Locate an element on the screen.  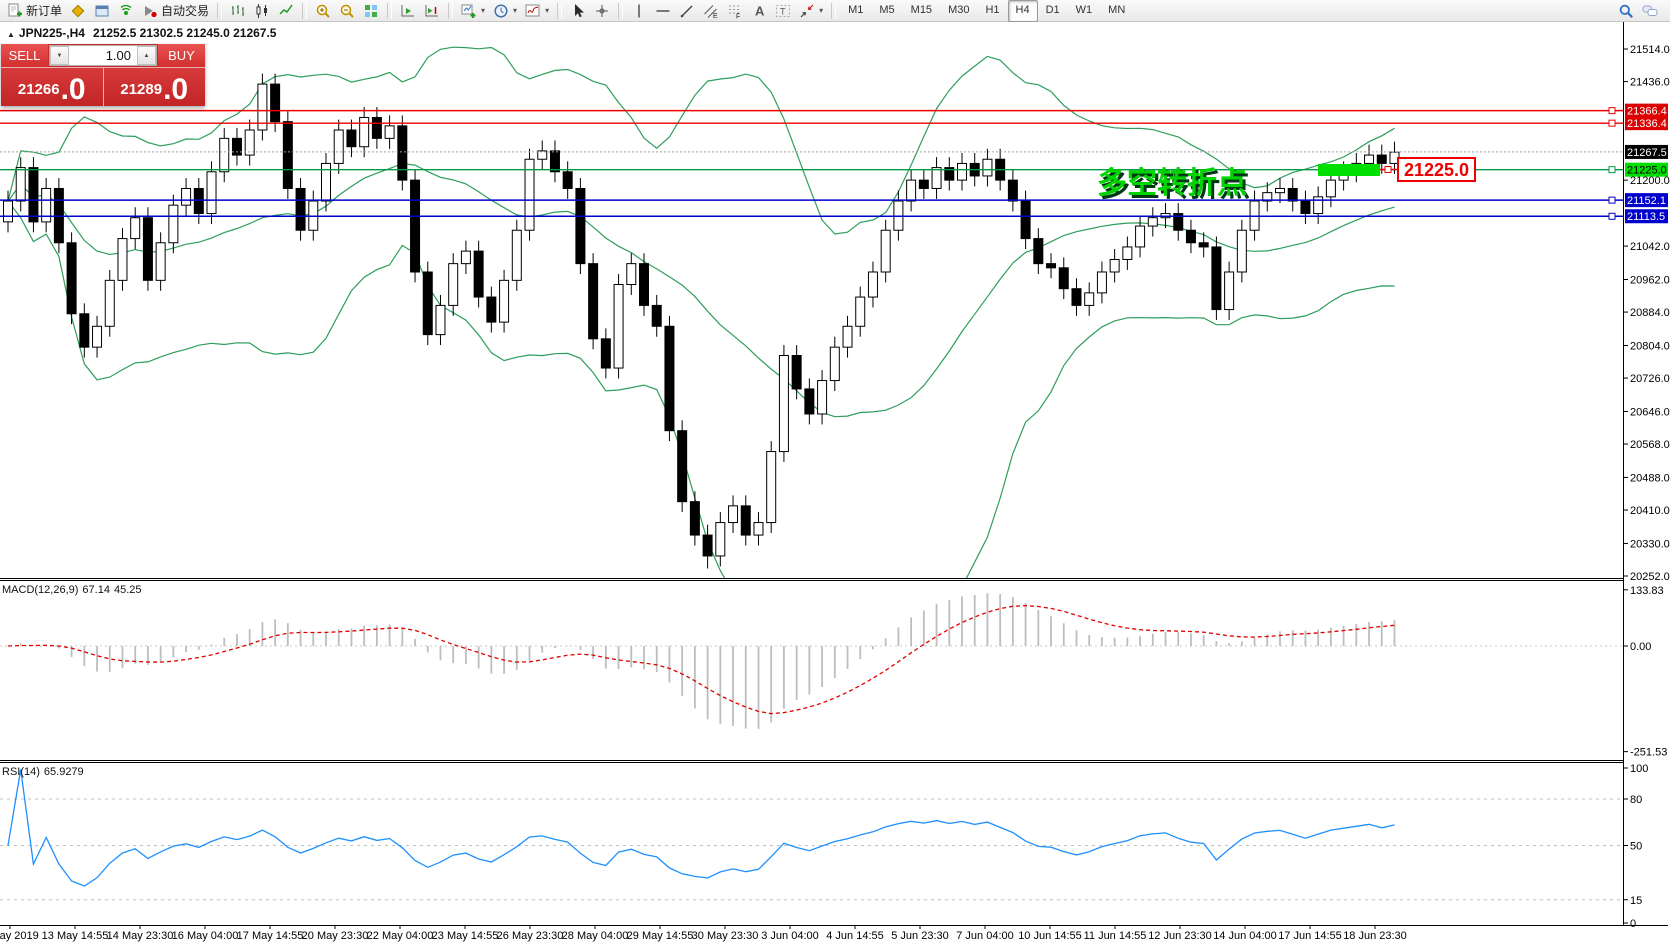
svg-text: 20 May 23:30 is located at coordinates (335, 936).